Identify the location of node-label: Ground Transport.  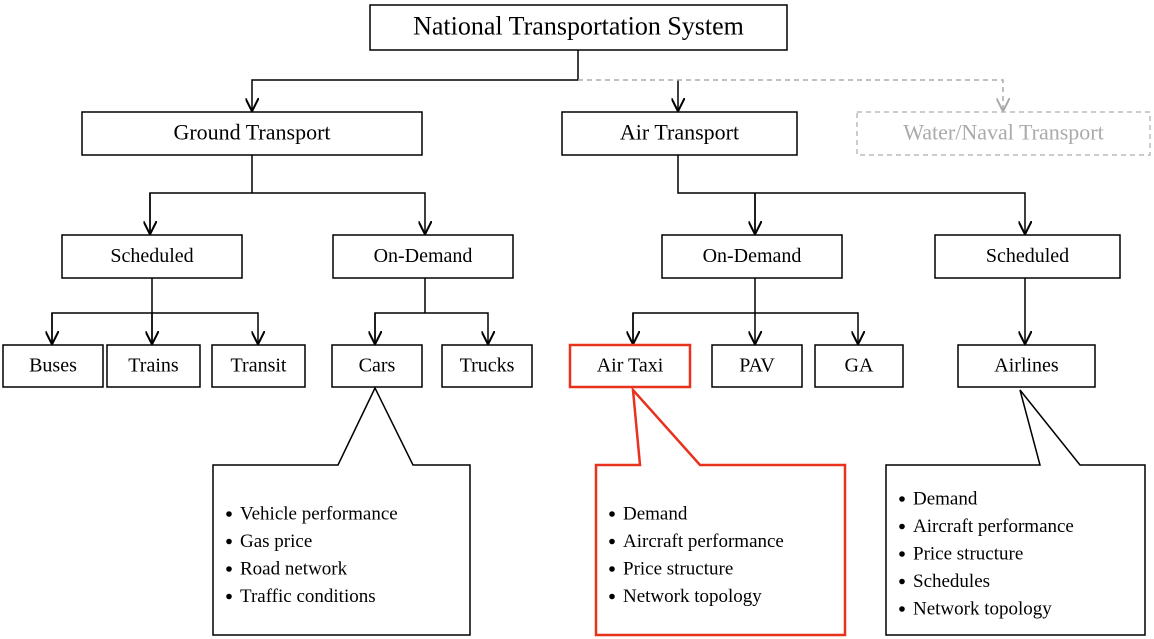
(251, 132).